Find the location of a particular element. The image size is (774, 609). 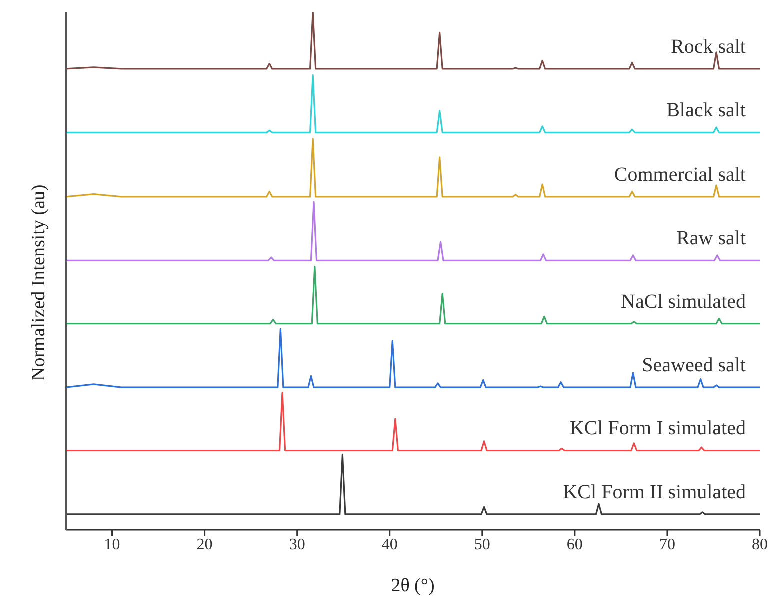

x-tick-label: 30 is located at coordinates (297, 545).